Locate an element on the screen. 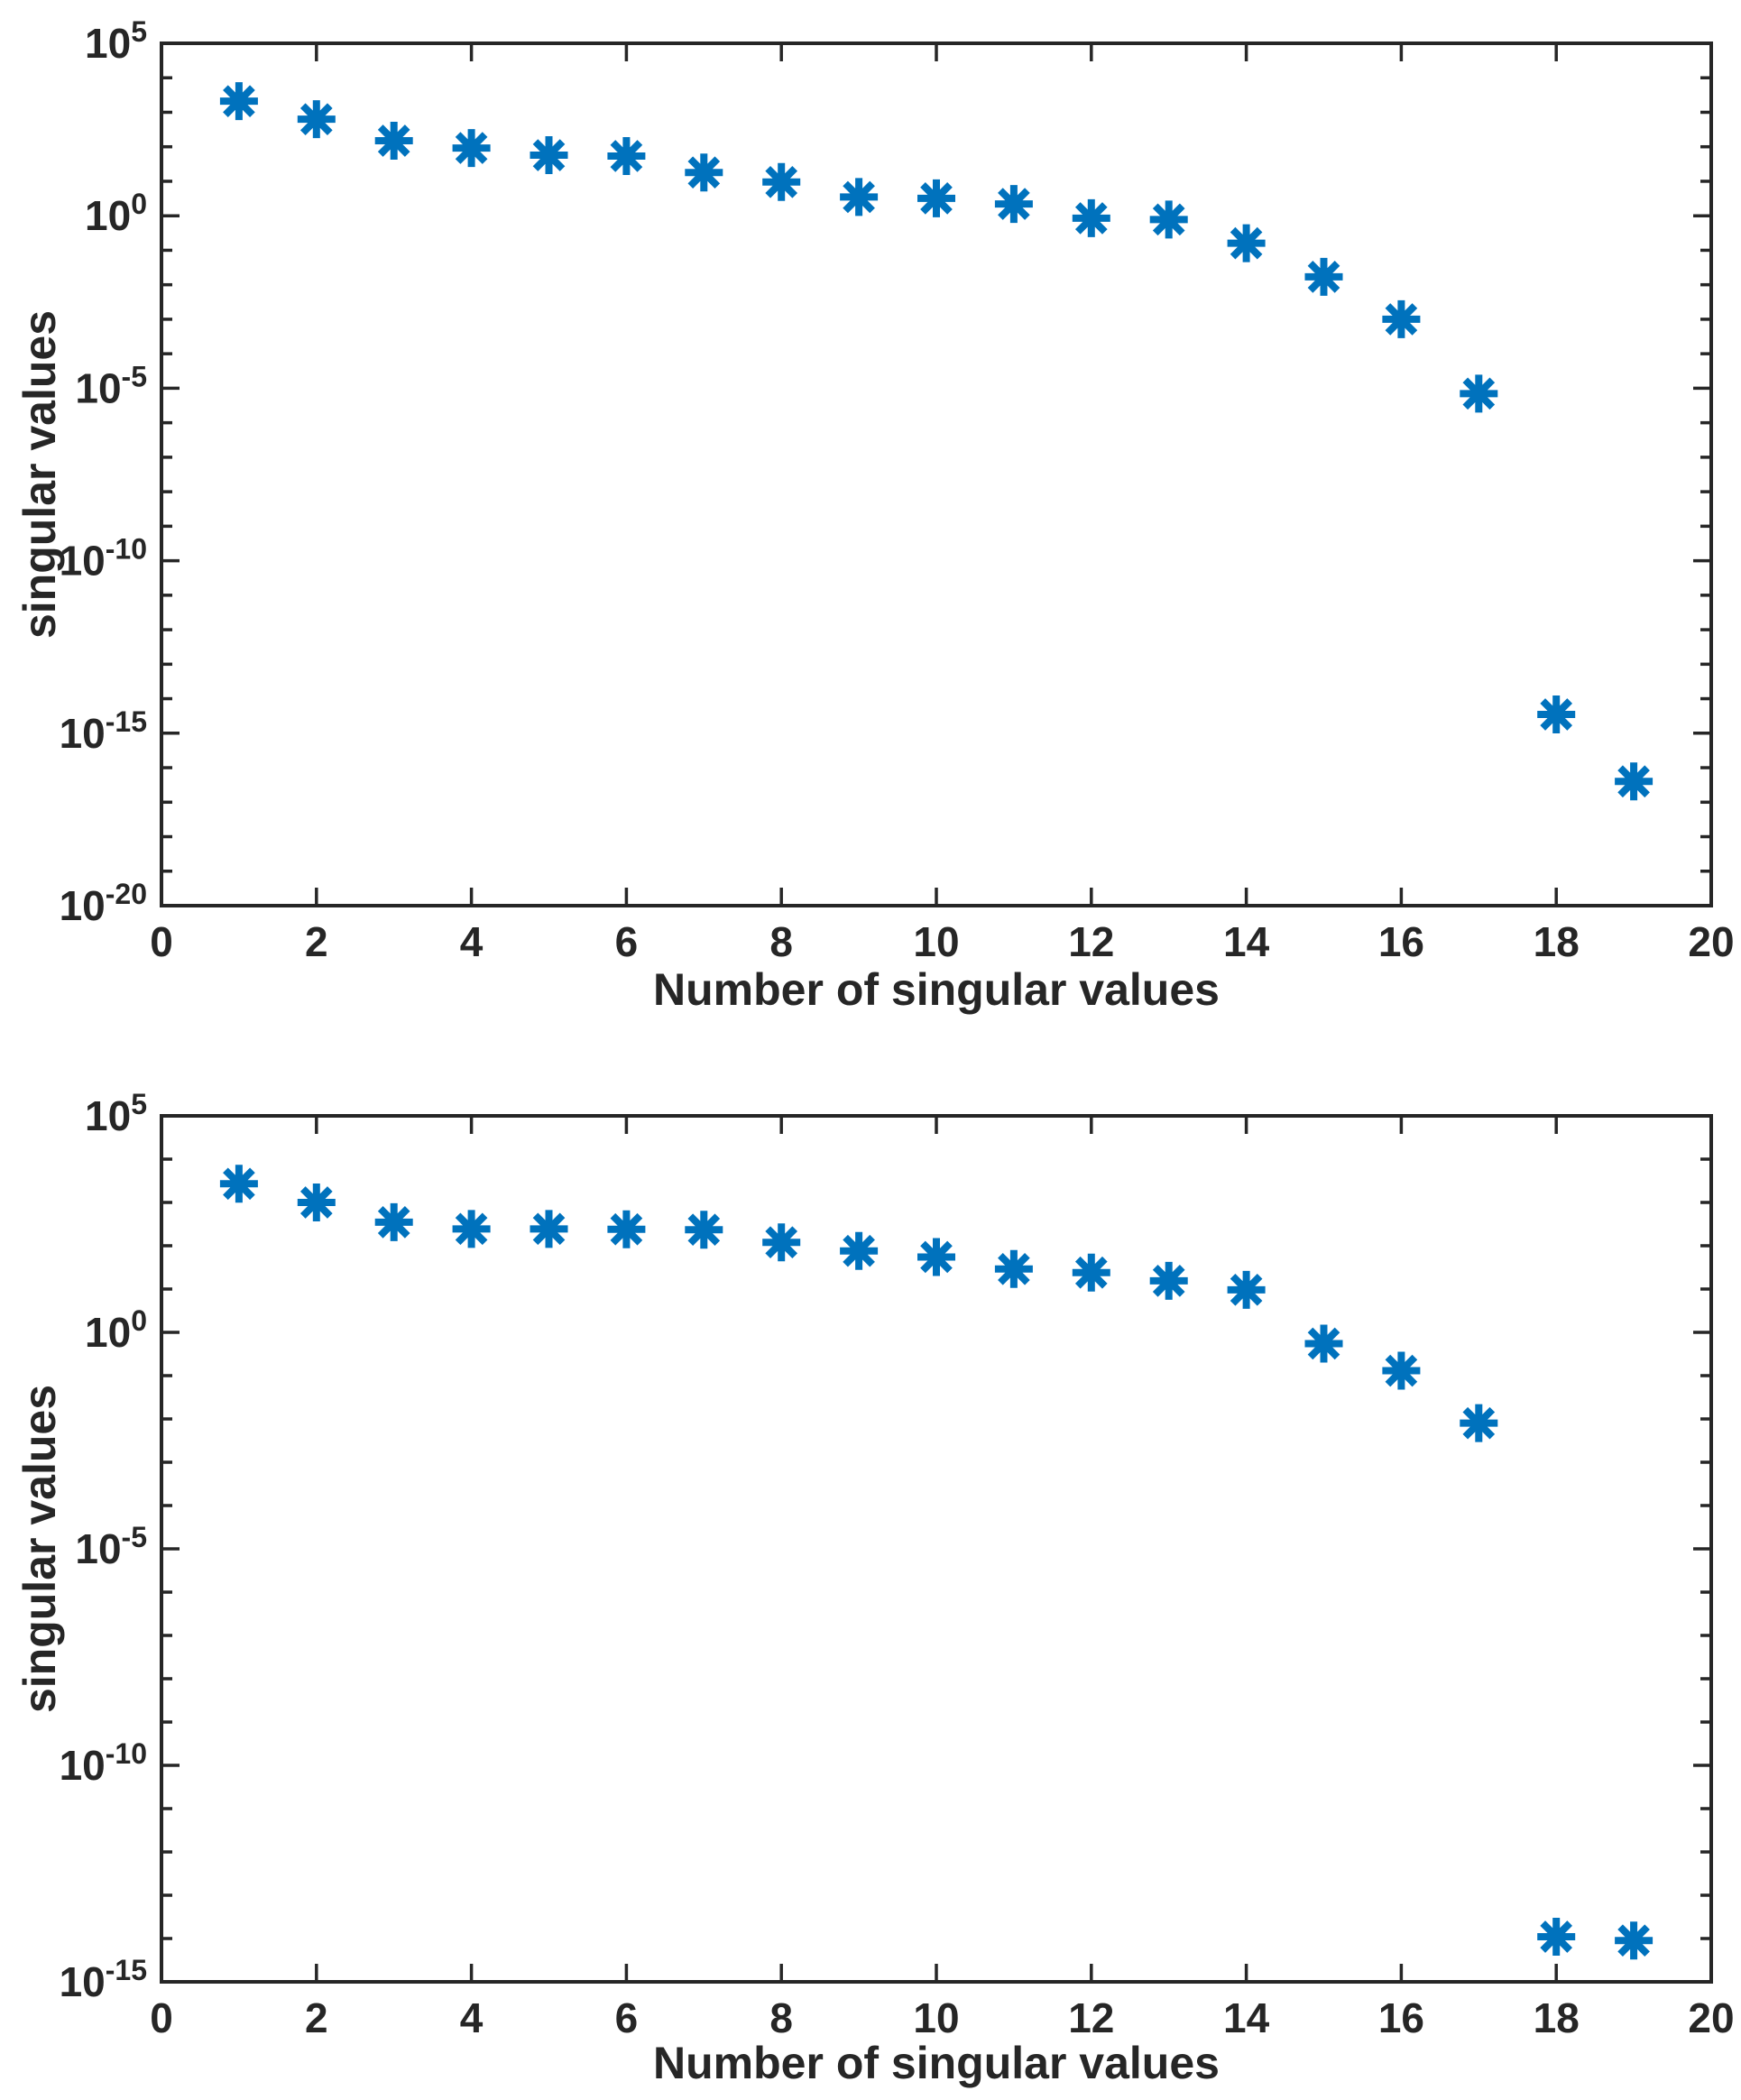  top-plot-ylabel: singular values is located at coordinates (39, 474).